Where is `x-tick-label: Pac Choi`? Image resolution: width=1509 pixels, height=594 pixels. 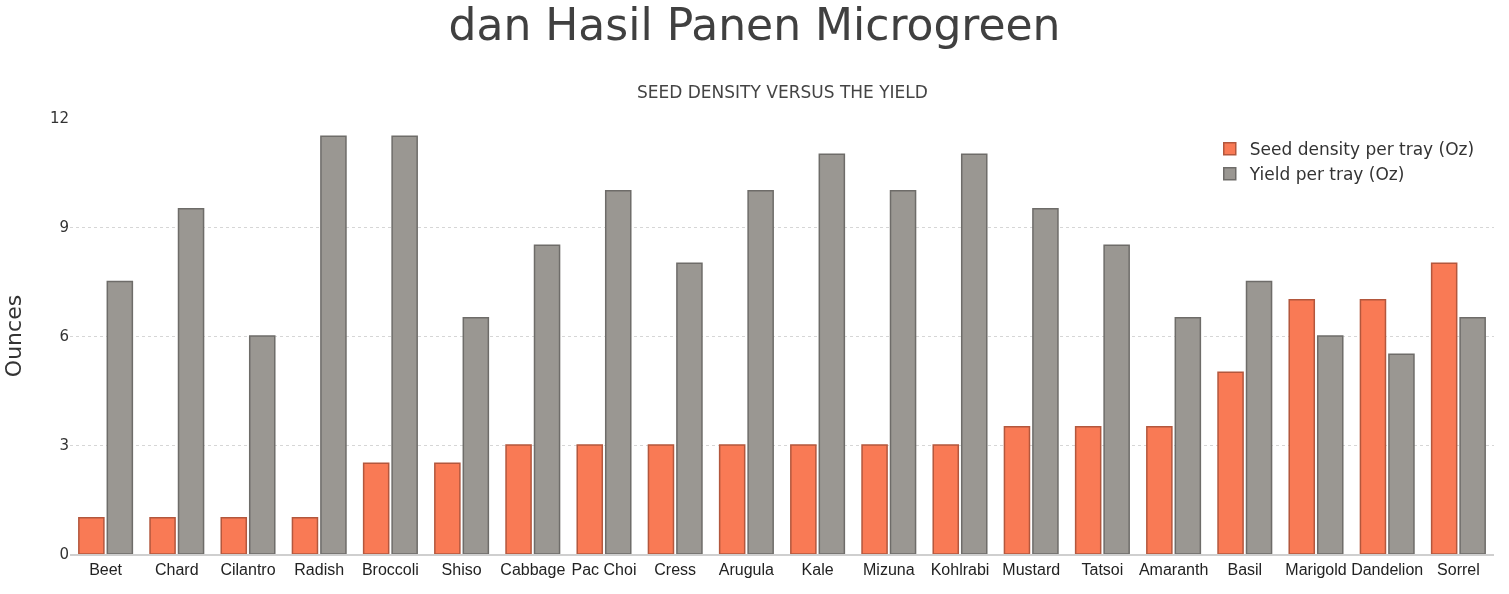
x-tick-label: Pac Choi is located at coordinates (604, 570).